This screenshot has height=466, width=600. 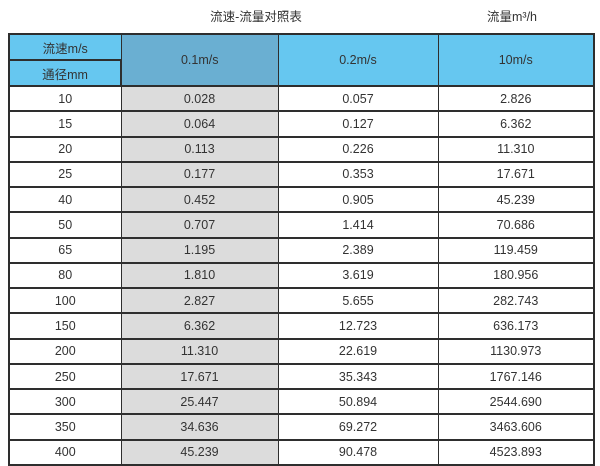 I want to click on diameter-cell: 400, so click(x=65, y=452).